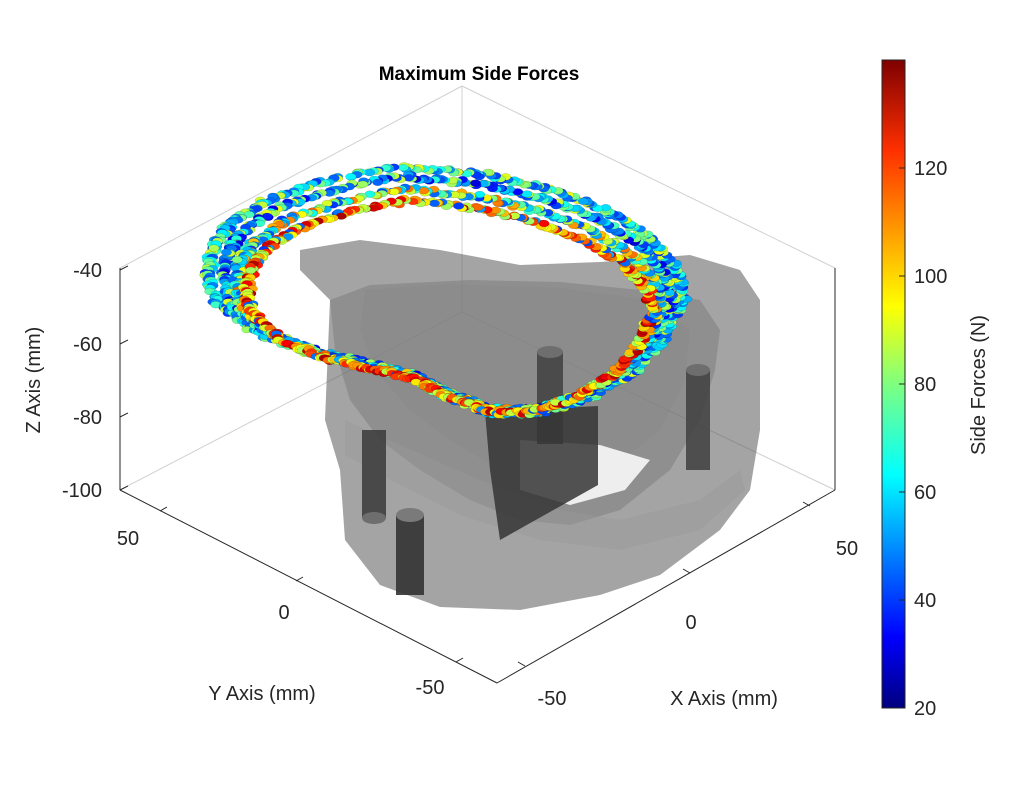  What do you see at coordinates (925, 601) in the screenshot?
I see `colorbar-tick-label: 40` at bounding box center [925, 601].